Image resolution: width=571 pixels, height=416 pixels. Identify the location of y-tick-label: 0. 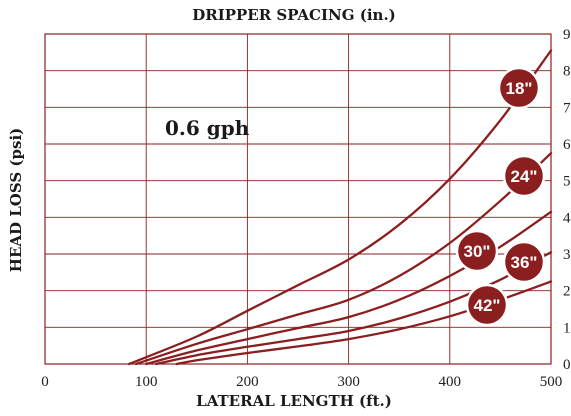
(567, 365).